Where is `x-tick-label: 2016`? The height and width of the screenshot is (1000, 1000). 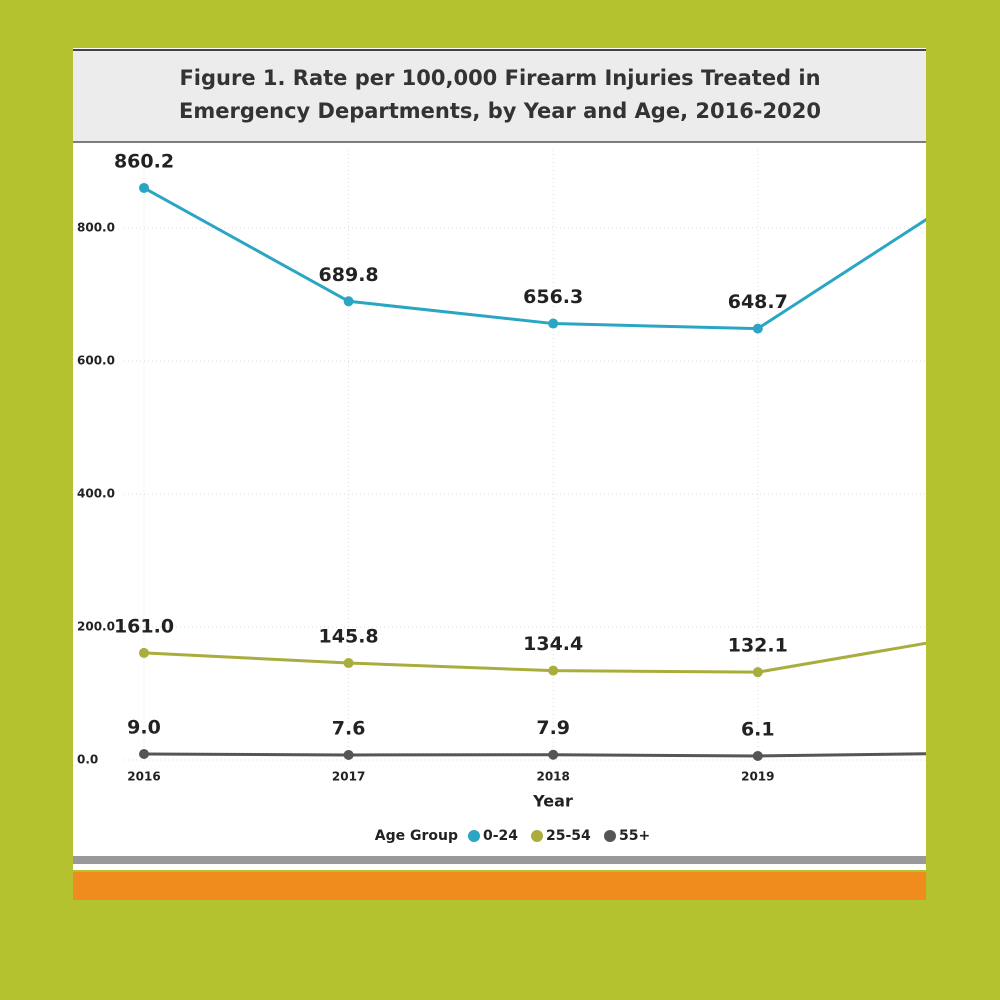
x-tick-label: 2016 is located at coordinates (143, 777).